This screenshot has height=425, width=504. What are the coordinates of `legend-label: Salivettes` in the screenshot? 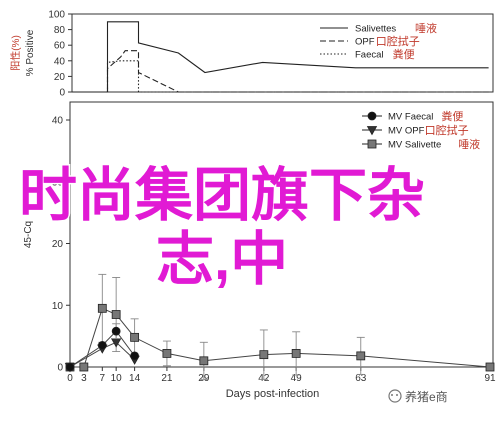 It's located at (375, 29).